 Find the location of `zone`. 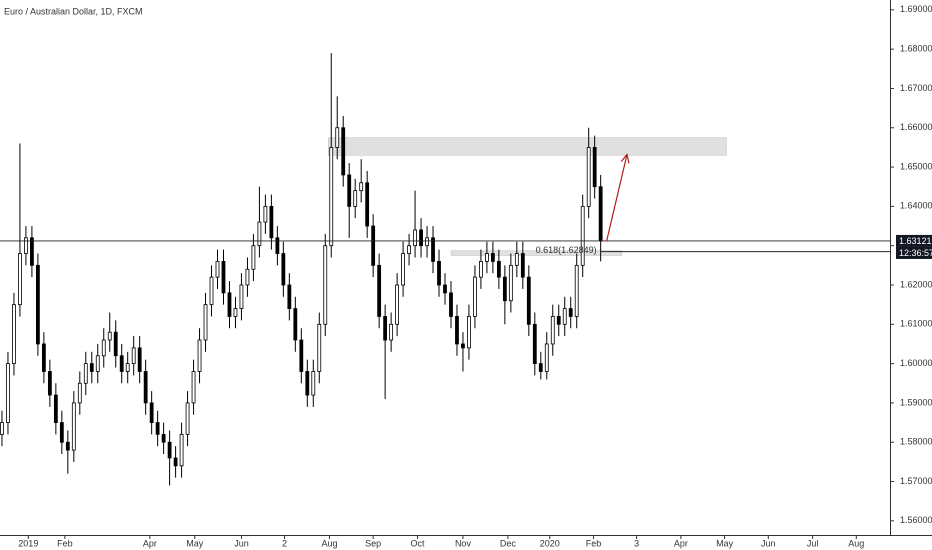

zone is located at coordinates (527, 146).